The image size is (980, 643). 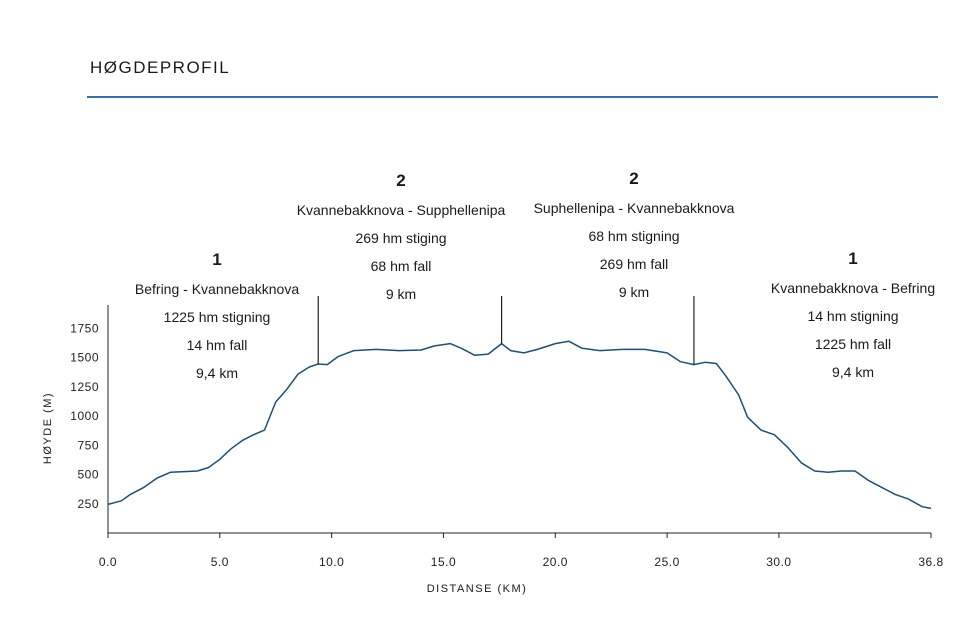 I want to click on segment-climb: 68 hm stigning, so click(x=634, y=236).